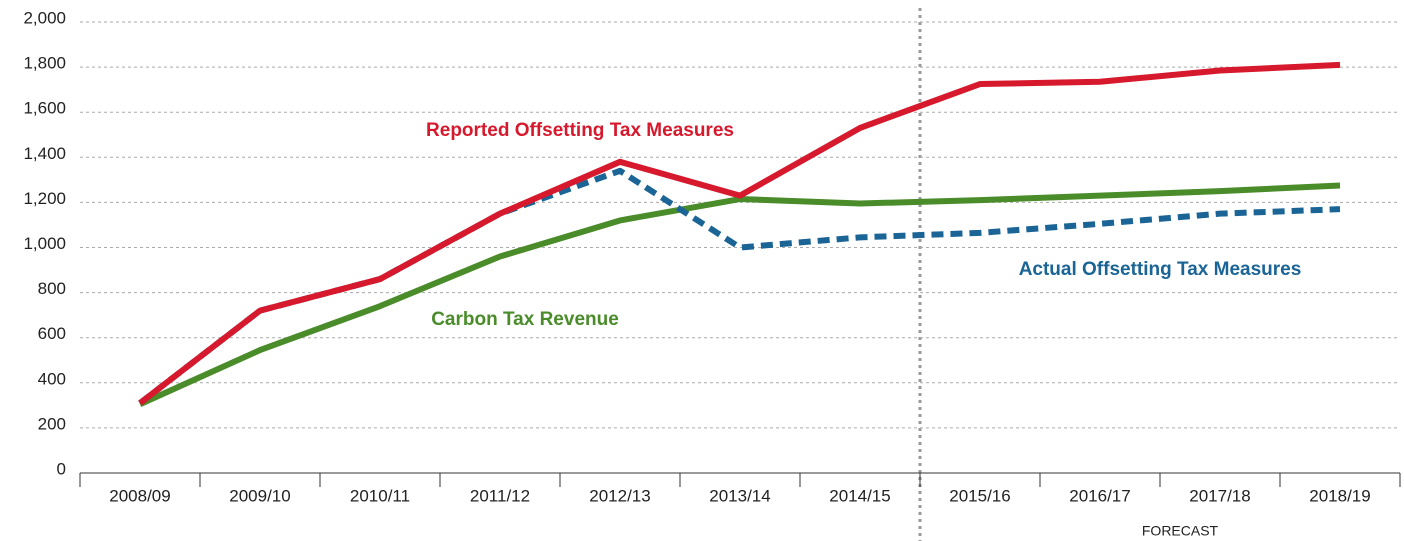  I want to click on forecast-label: FORECAST, so click(1180, 531).